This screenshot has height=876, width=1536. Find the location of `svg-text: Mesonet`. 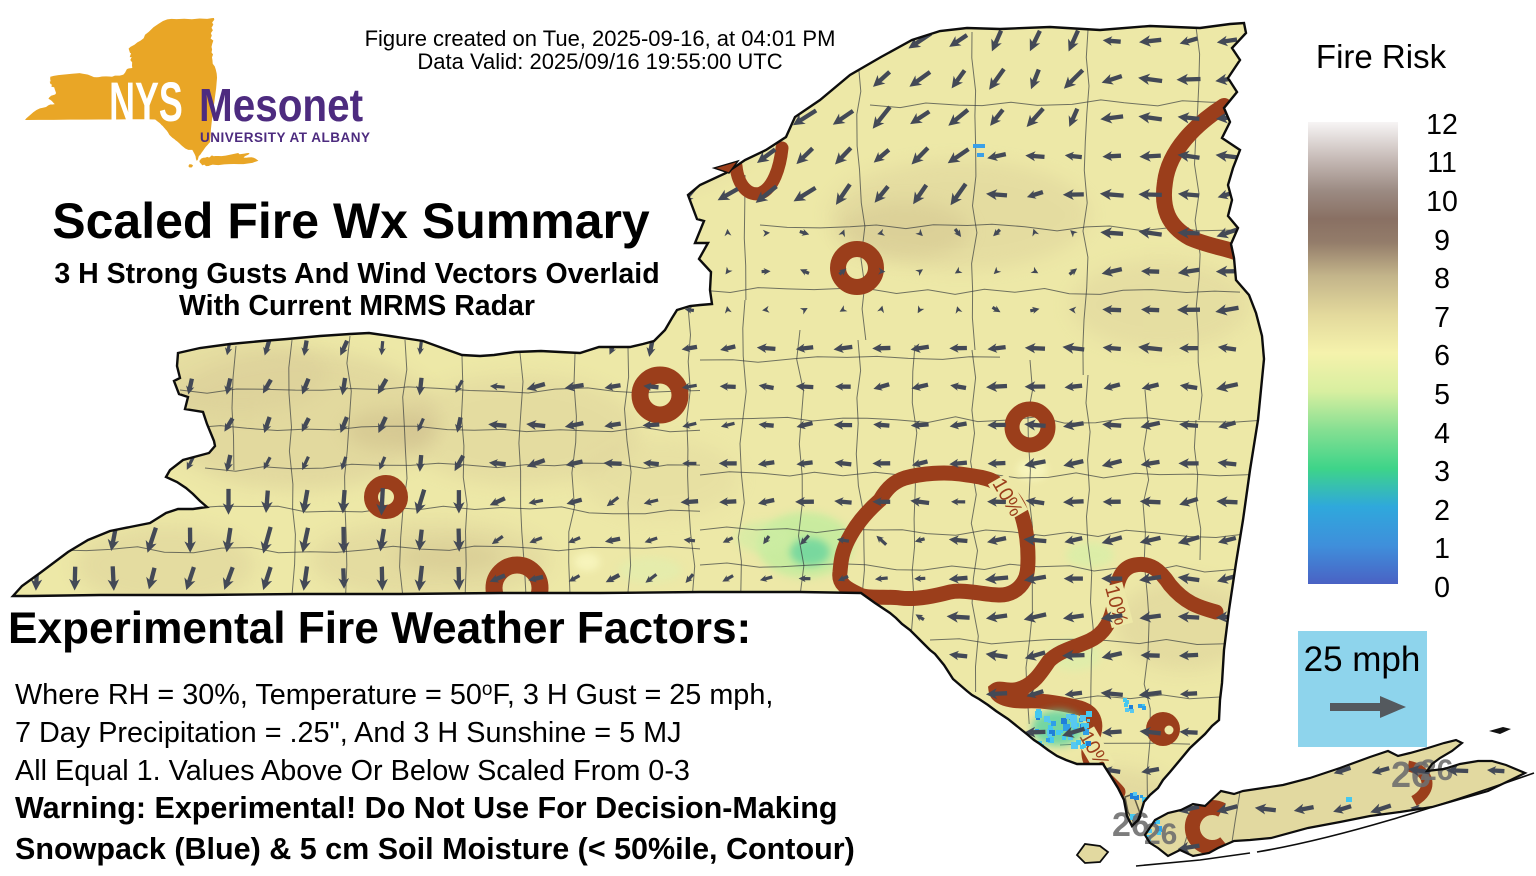

svg-text: Mesonet is located at coordinates (281, 106).